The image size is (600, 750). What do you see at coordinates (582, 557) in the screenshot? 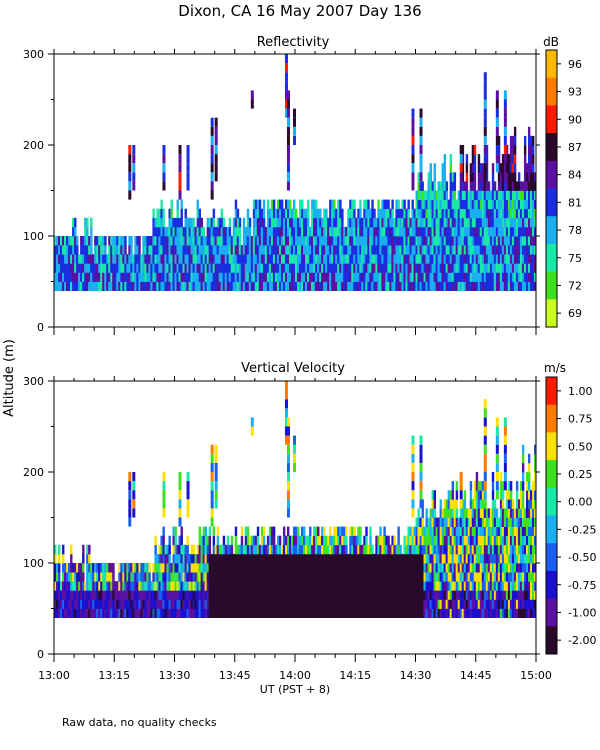
I see `colorbar-label: -0.50` at bounding box center [582, 557].